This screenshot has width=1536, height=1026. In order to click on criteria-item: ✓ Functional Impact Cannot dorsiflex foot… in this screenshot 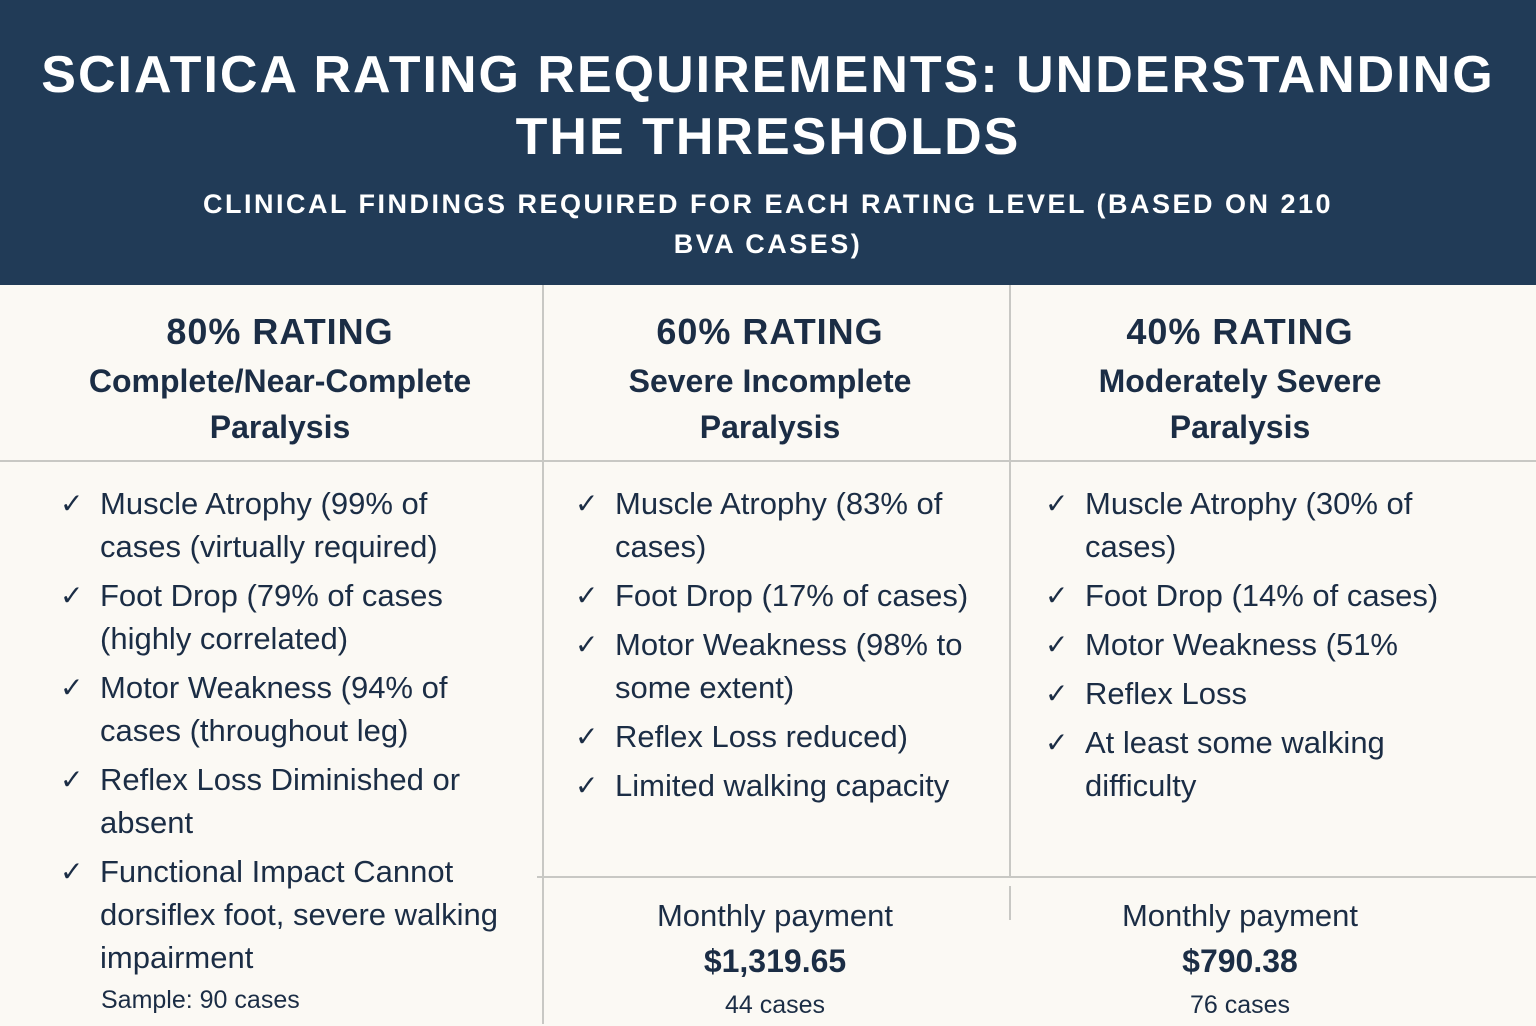, I will do `click(285, 914)`.